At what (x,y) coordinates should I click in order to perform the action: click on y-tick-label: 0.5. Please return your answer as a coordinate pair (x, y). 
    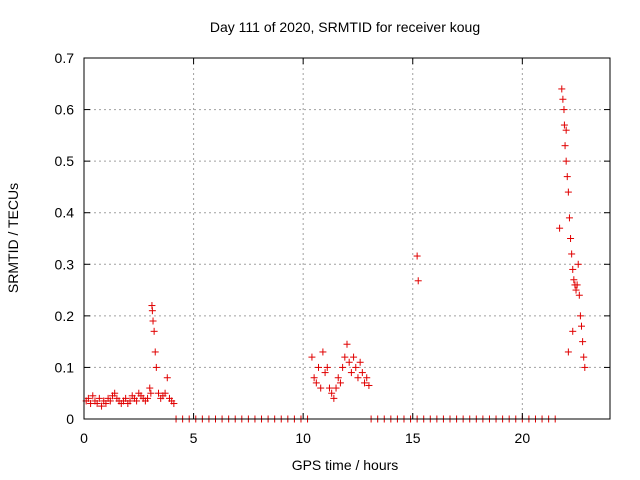
    Looking at the image, I should click on (65, 161).